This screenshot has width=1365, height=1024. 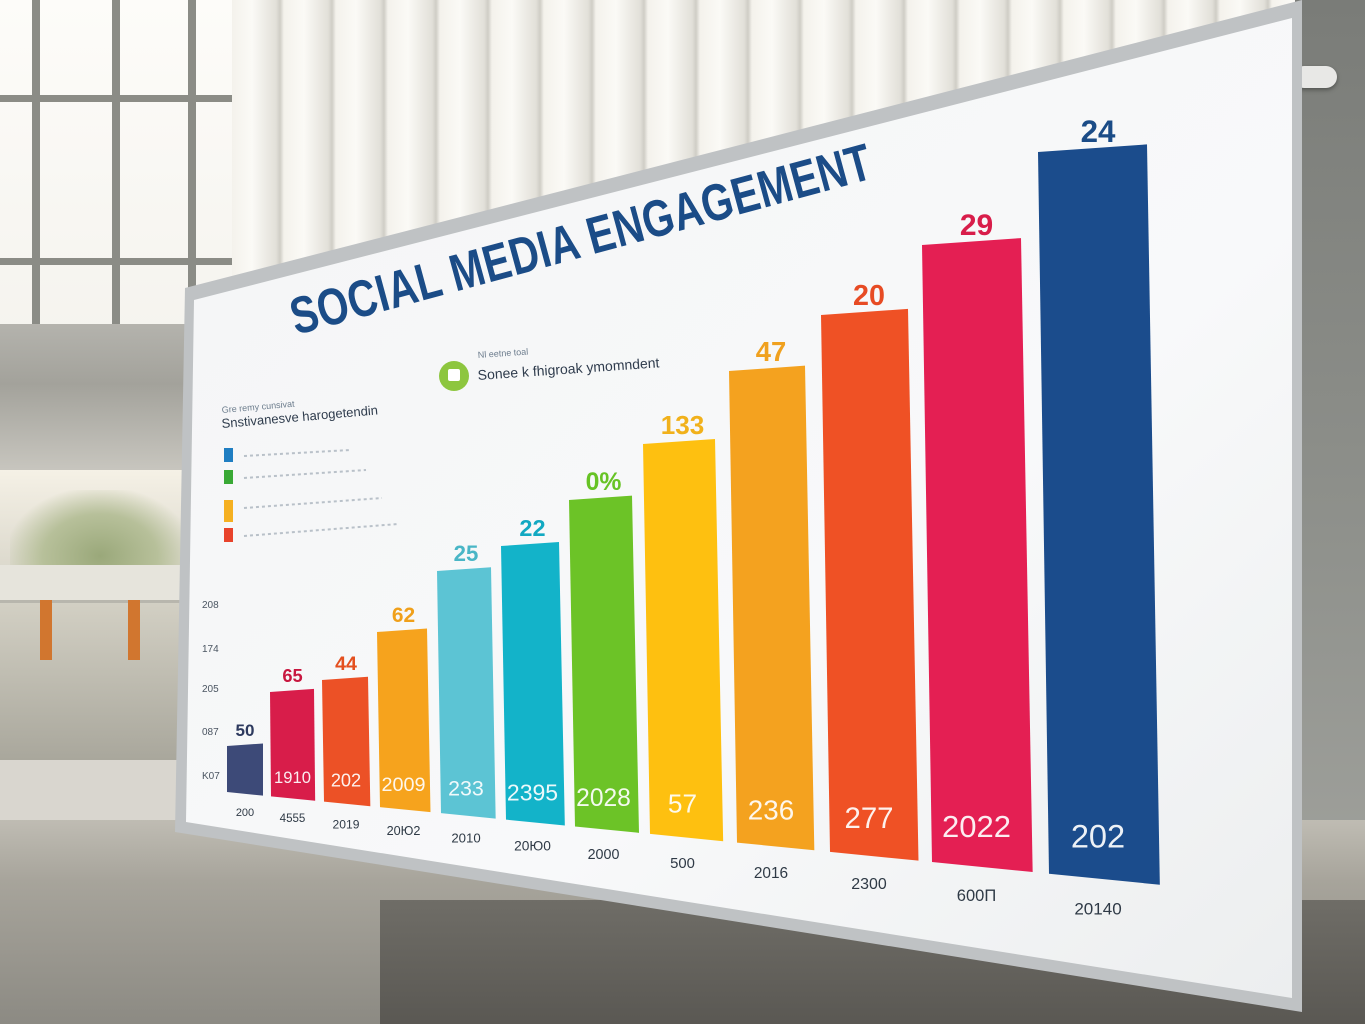 What do you see at coordinates (292, 675) in the screenshot?
I see `bar-value-label: 65` at bounding box center [292, 675].